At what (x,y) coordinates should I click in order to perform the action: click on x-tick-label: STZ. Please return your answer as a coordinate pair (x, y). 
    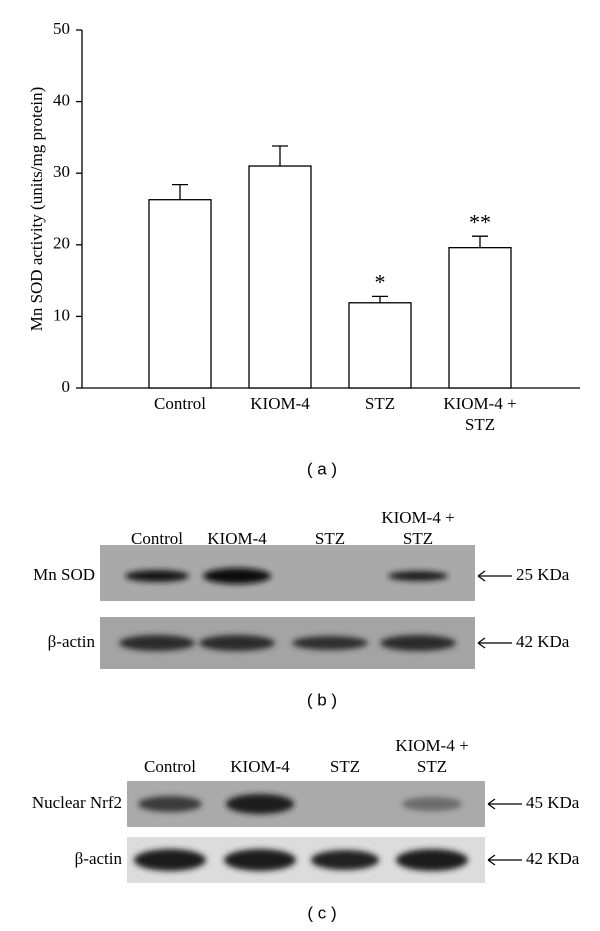
    Looking at the image, I should click on (380, 403).